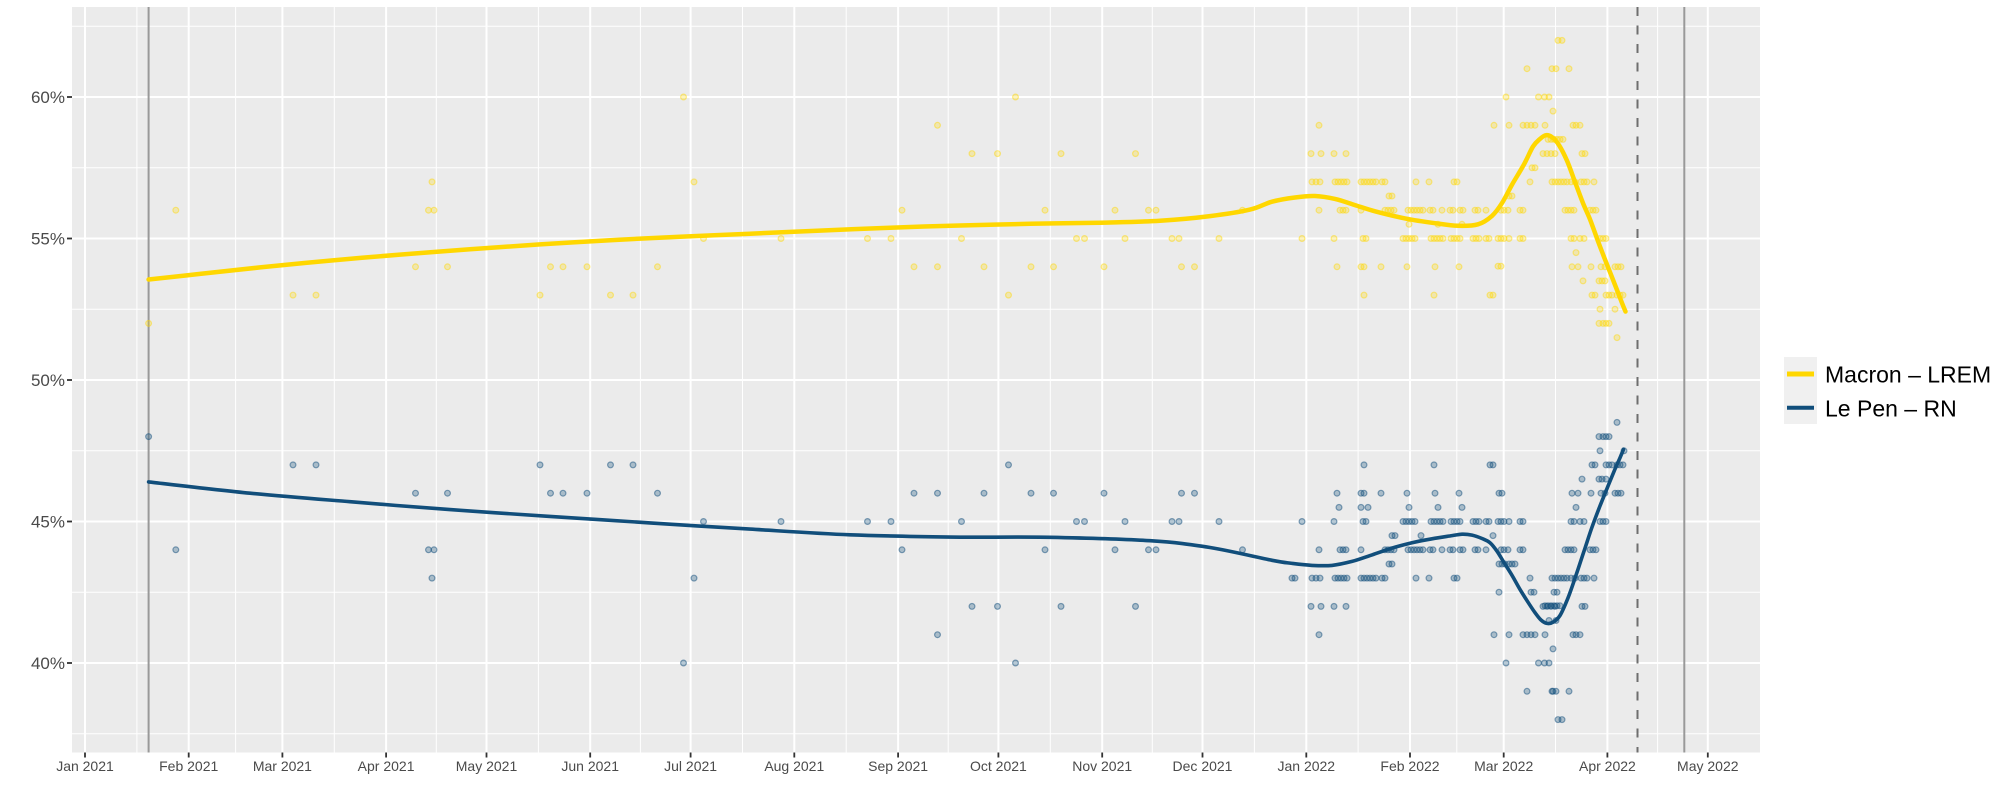  What do you see at coordinates (998, 766) in the screenshot?
I see `svg-text: Oct 2021` at bounding box center [998, 766].